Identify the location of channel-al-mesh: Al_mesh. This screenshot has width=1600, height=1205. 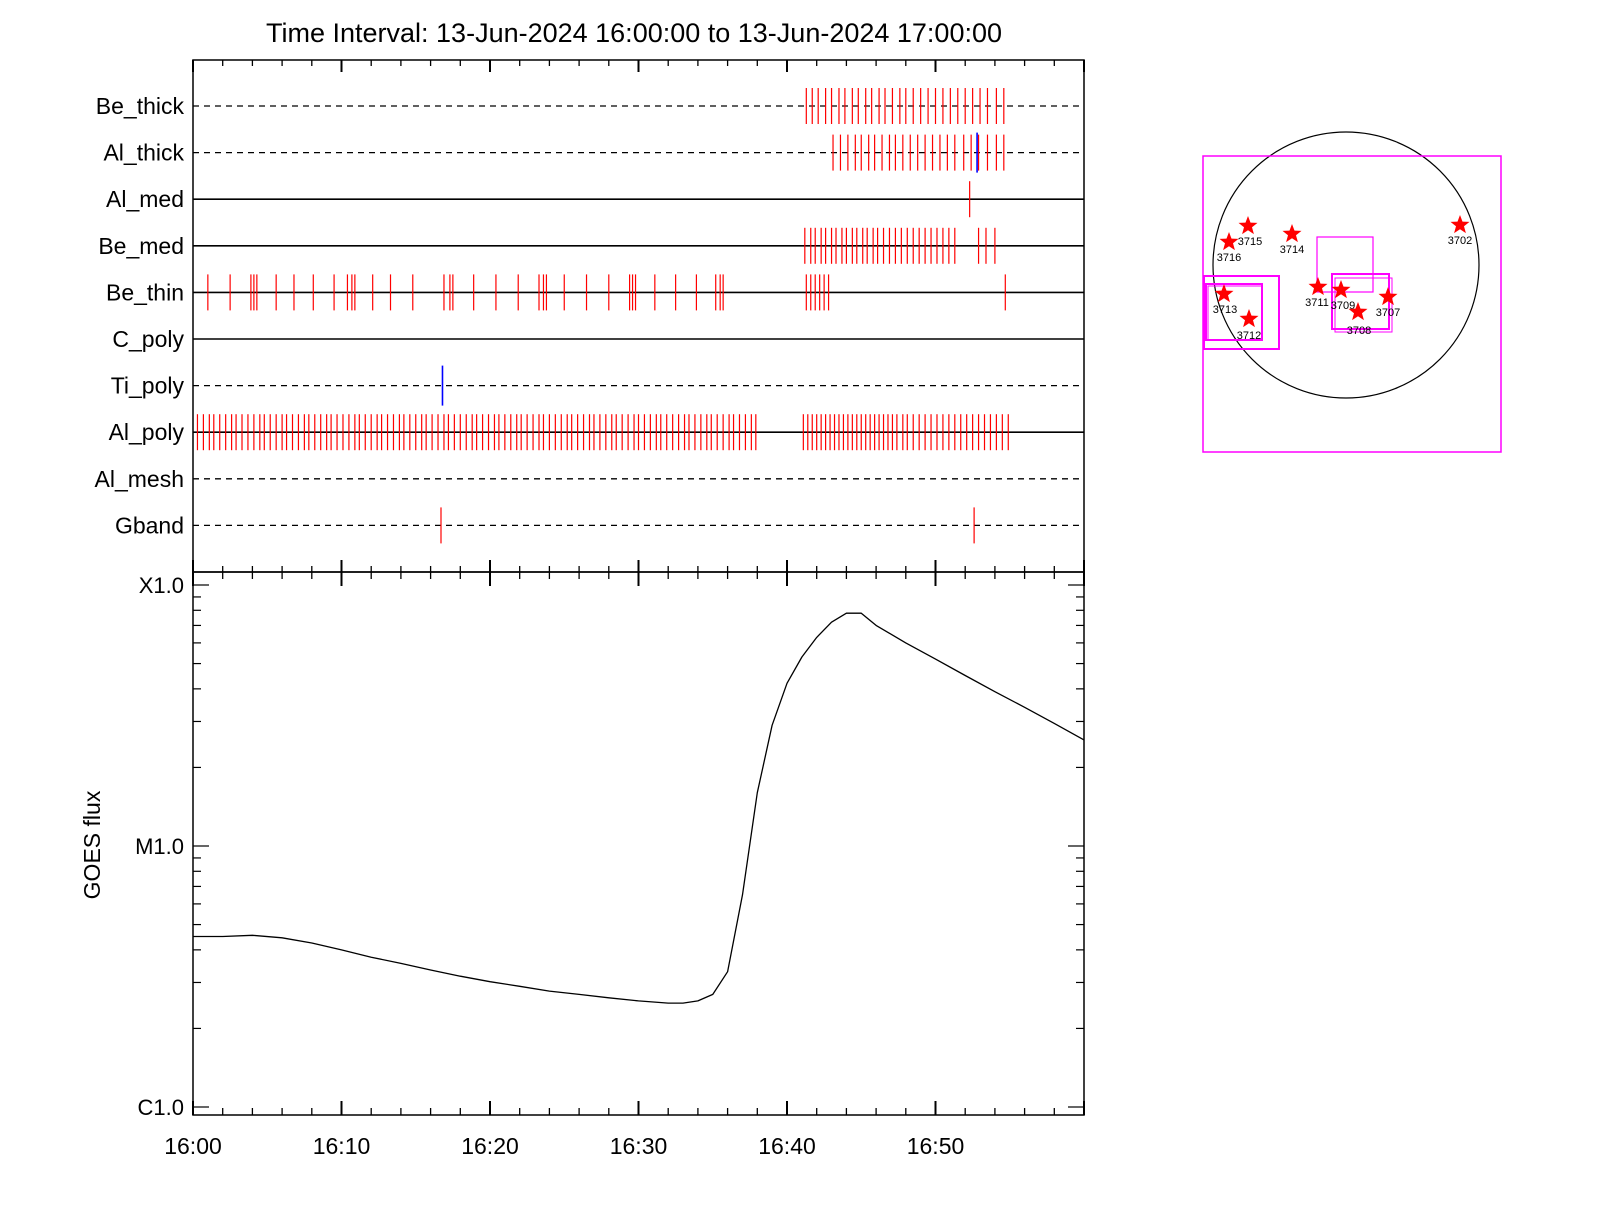
(589, 479).